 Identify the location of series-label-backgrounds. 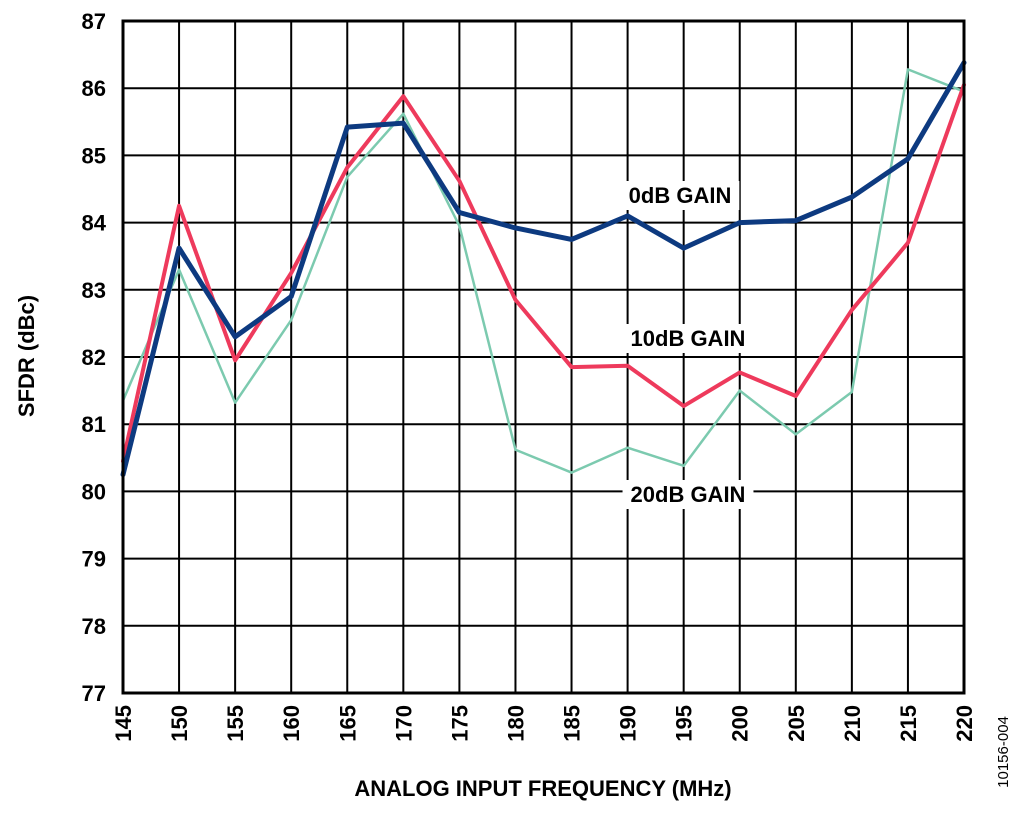
(687, 345).